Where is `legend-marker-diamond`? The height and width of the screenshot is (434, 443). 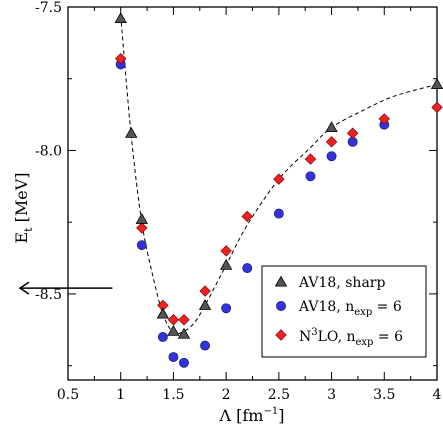 legend-marker-diamond is located at coordinates (281, 335).